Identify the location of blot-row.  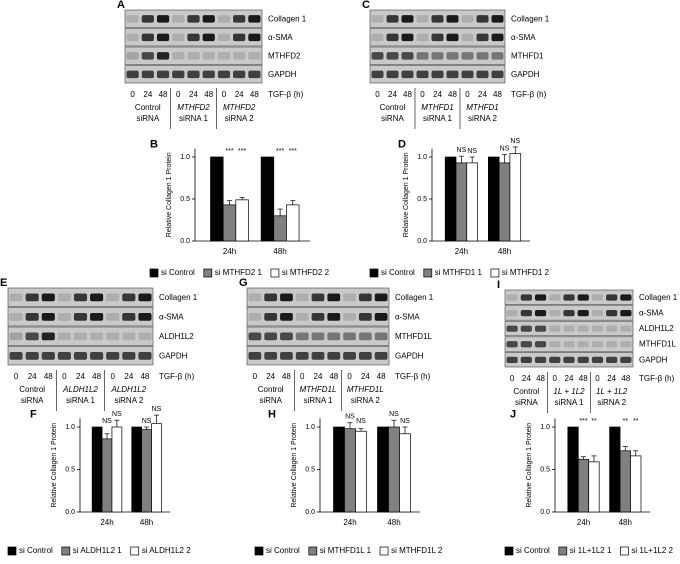
(437, 55).